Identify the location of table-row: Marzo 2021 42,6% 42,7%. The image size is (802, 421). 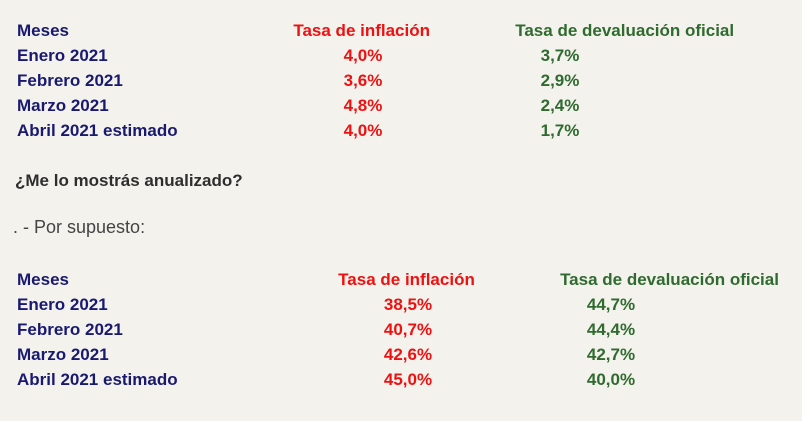
(401, 354).